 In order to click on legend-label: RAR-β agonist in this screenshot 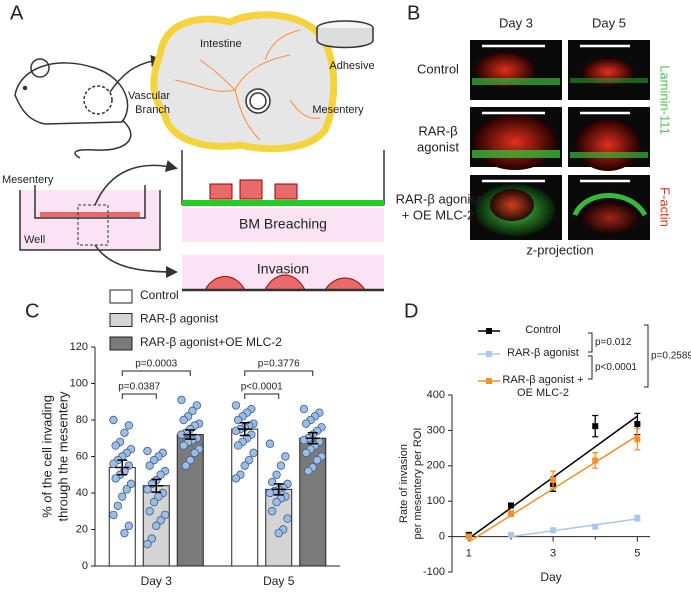, I will do `click(543, 353)`.